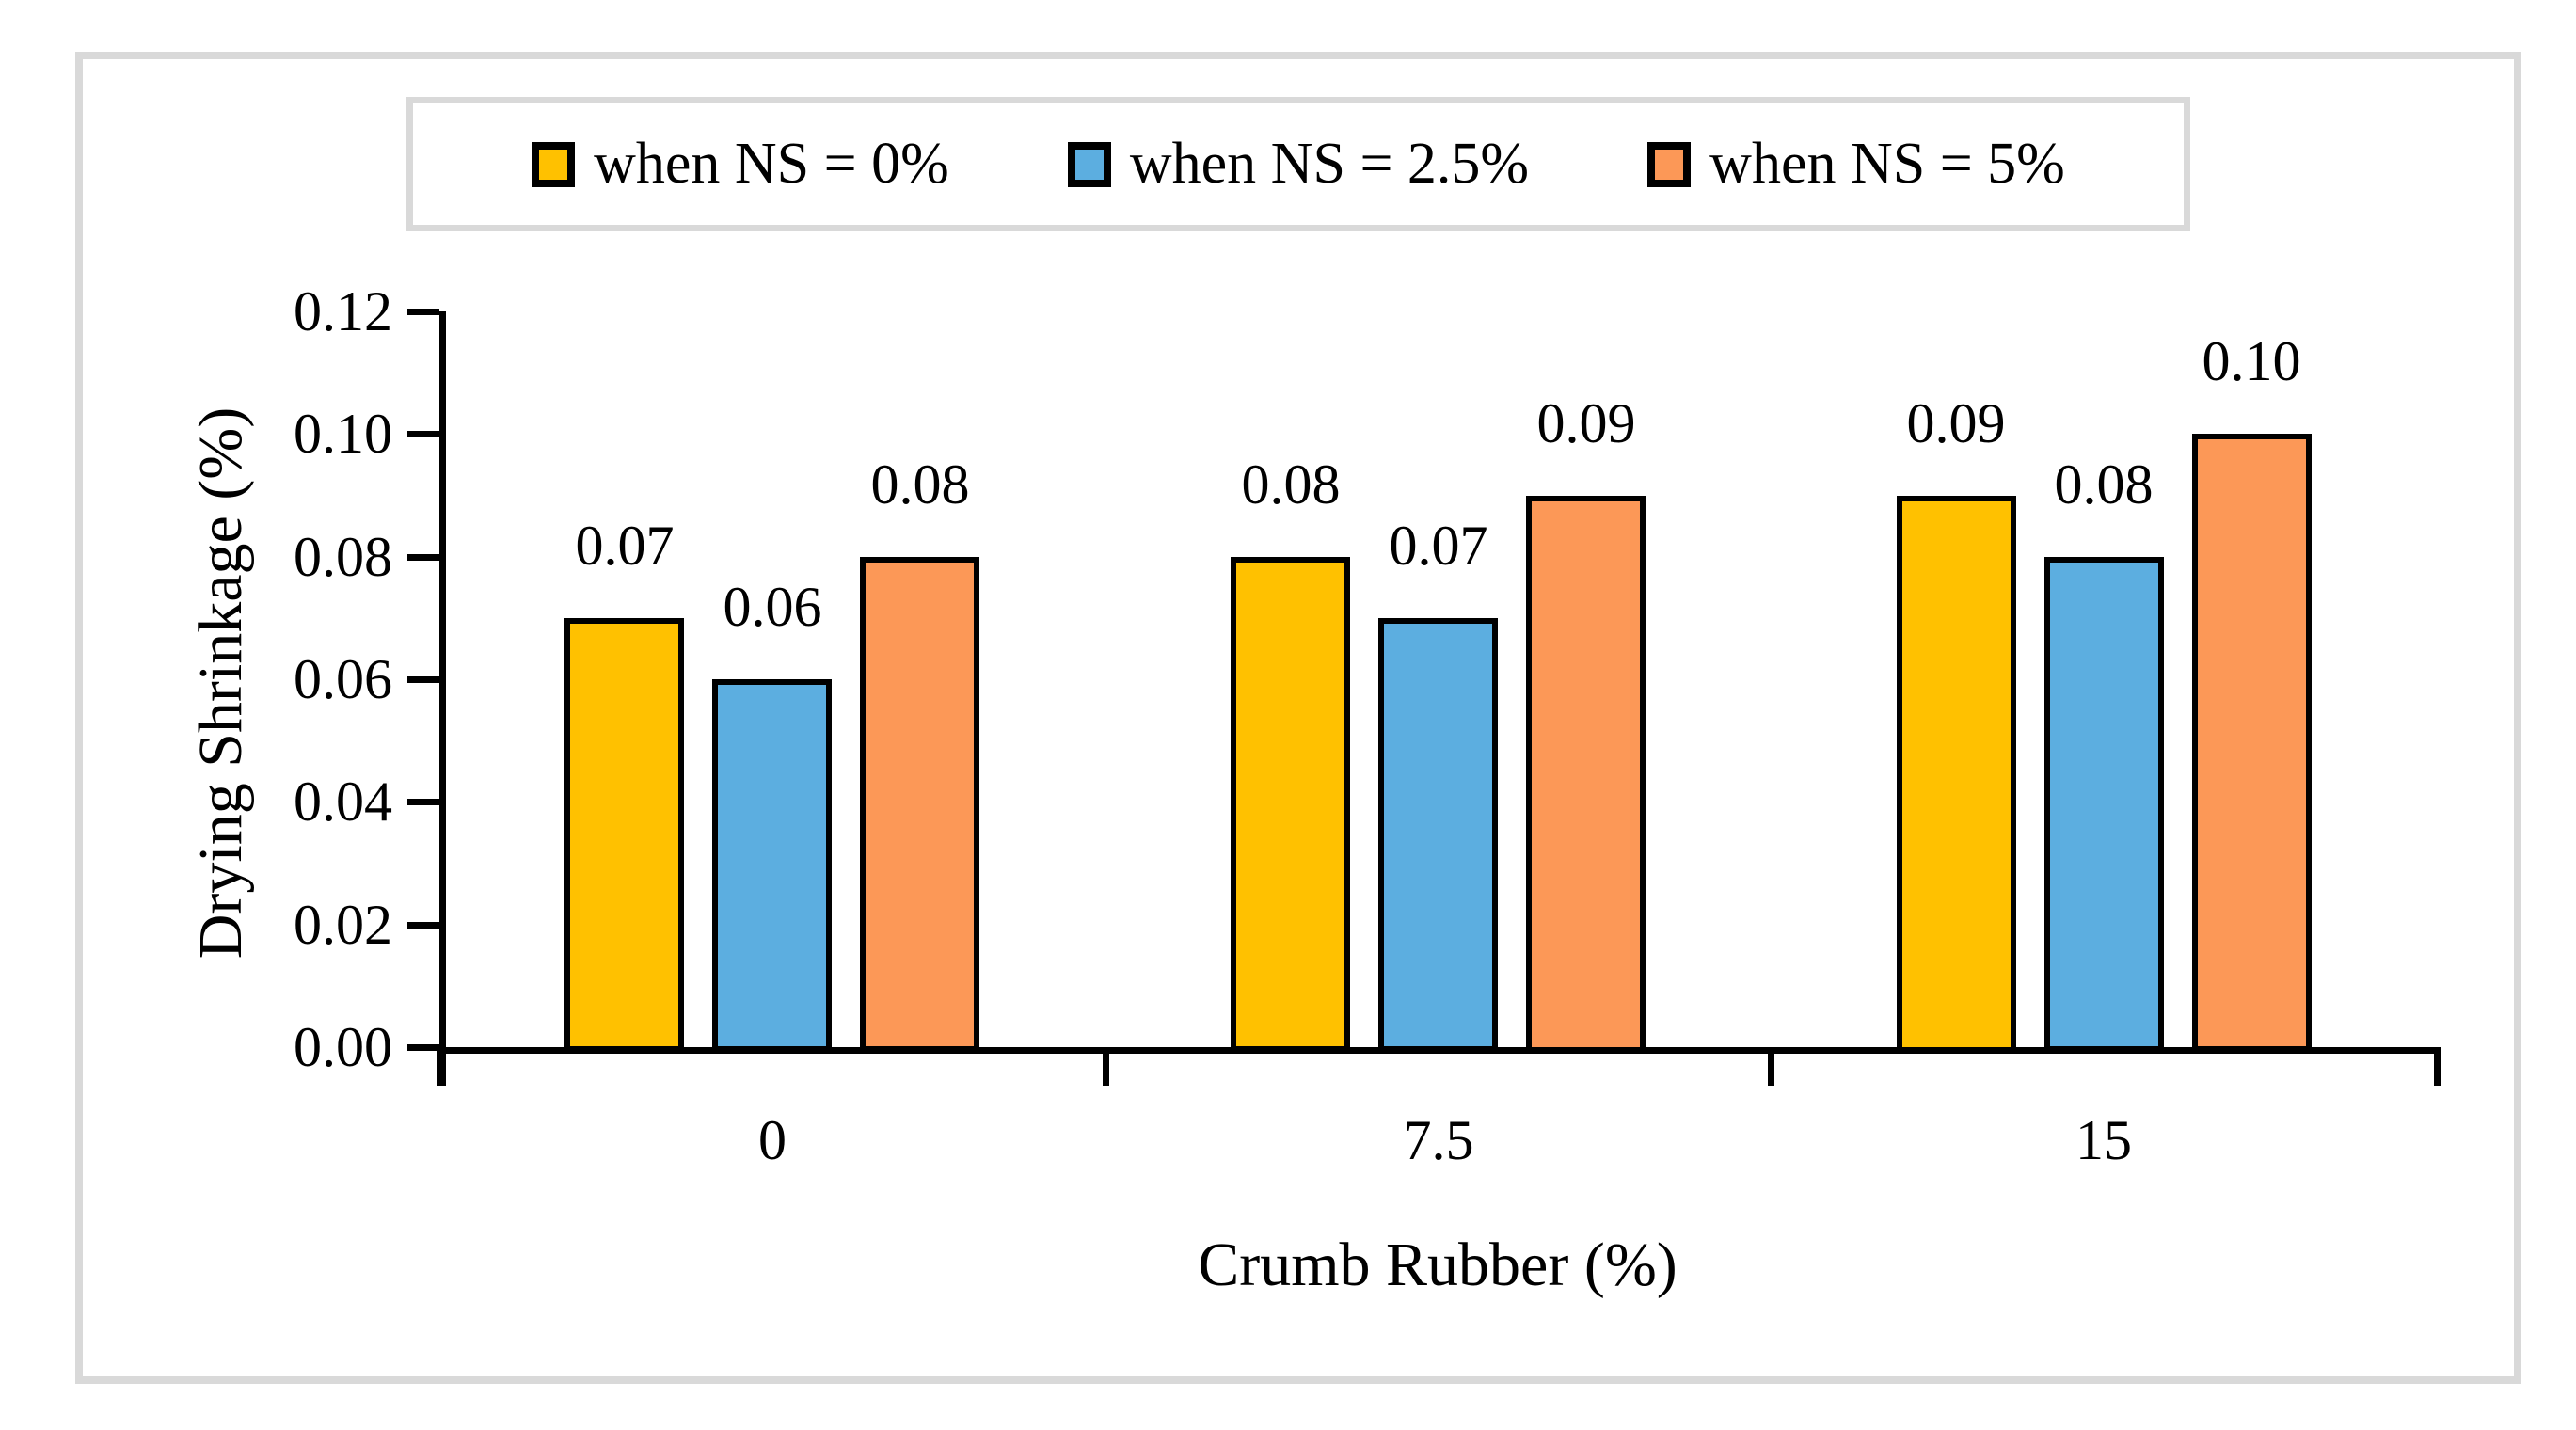 The width and height of the screenshot is (2576, 1430). Describe the element at coordinates (343, 311) in the screenshot. I see `y-axis-tick-label: 0.12` at that location.